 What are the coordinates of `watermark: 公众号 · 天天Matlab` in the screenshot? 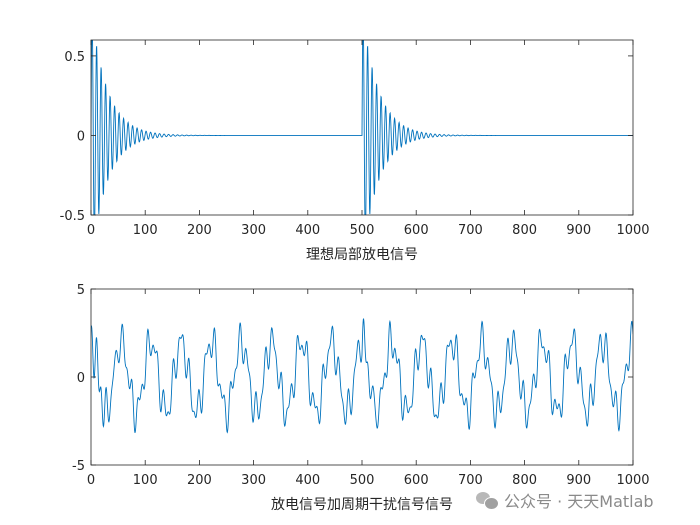 It's located at (565, 500).